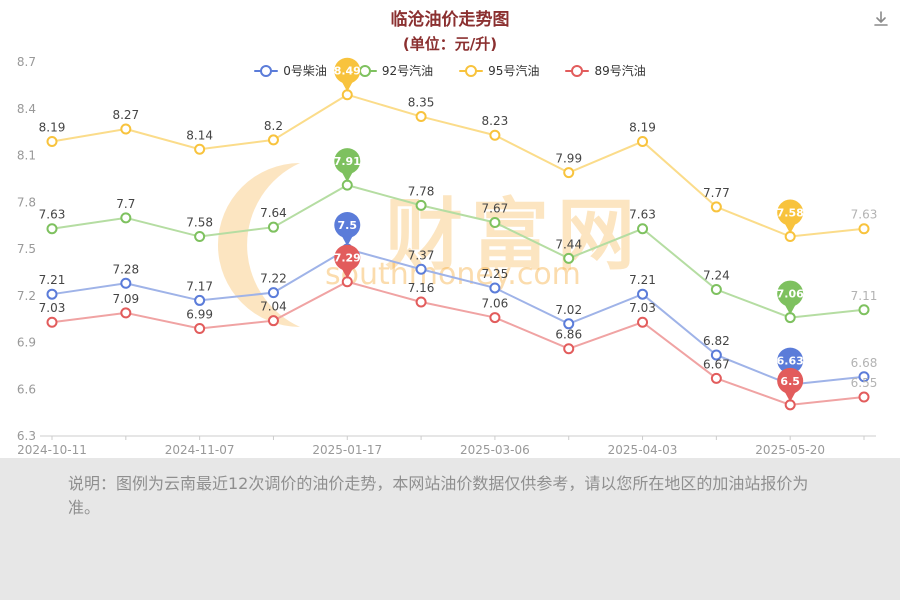 This screenshot has height=600, width=900. I want to click on watermark-crescent-logo, so click(258, 244).